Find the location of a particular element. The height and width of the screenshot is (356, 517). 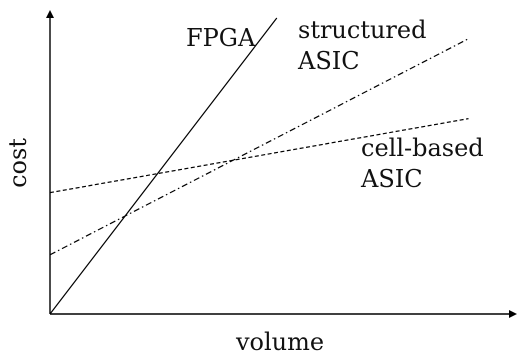

series-label-fpga: FPGA is located at coordinates (221, 38).